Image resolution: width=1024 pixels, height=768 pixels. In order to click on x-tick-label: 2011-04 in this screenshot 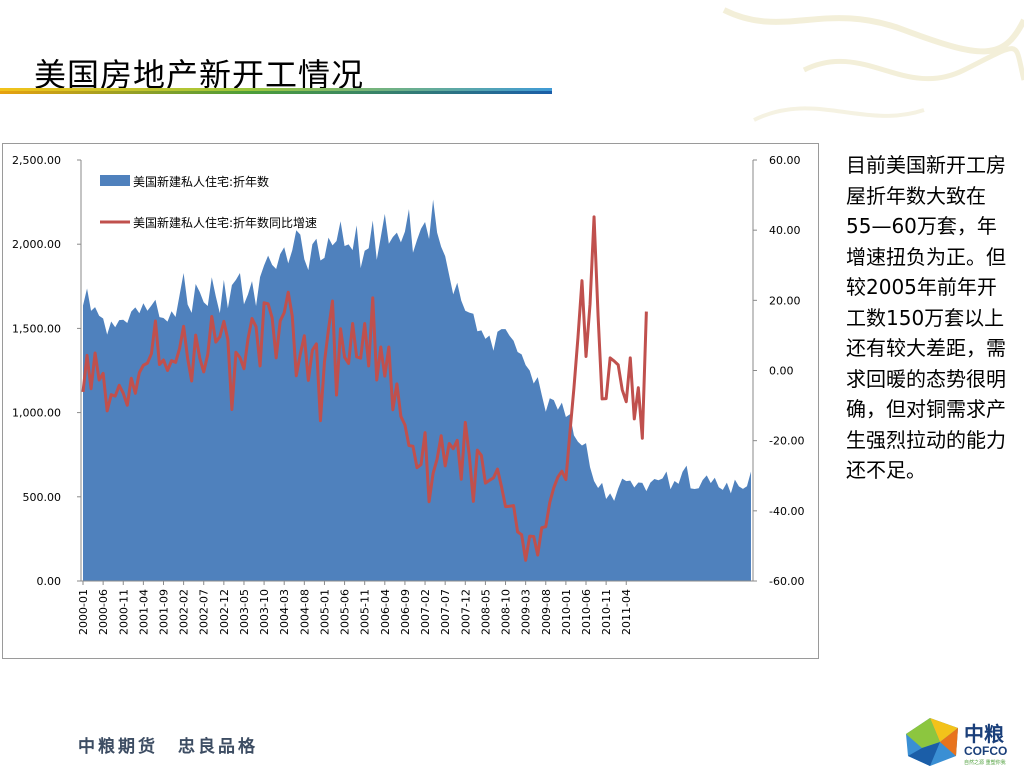, I will do `click(626, 612)`.